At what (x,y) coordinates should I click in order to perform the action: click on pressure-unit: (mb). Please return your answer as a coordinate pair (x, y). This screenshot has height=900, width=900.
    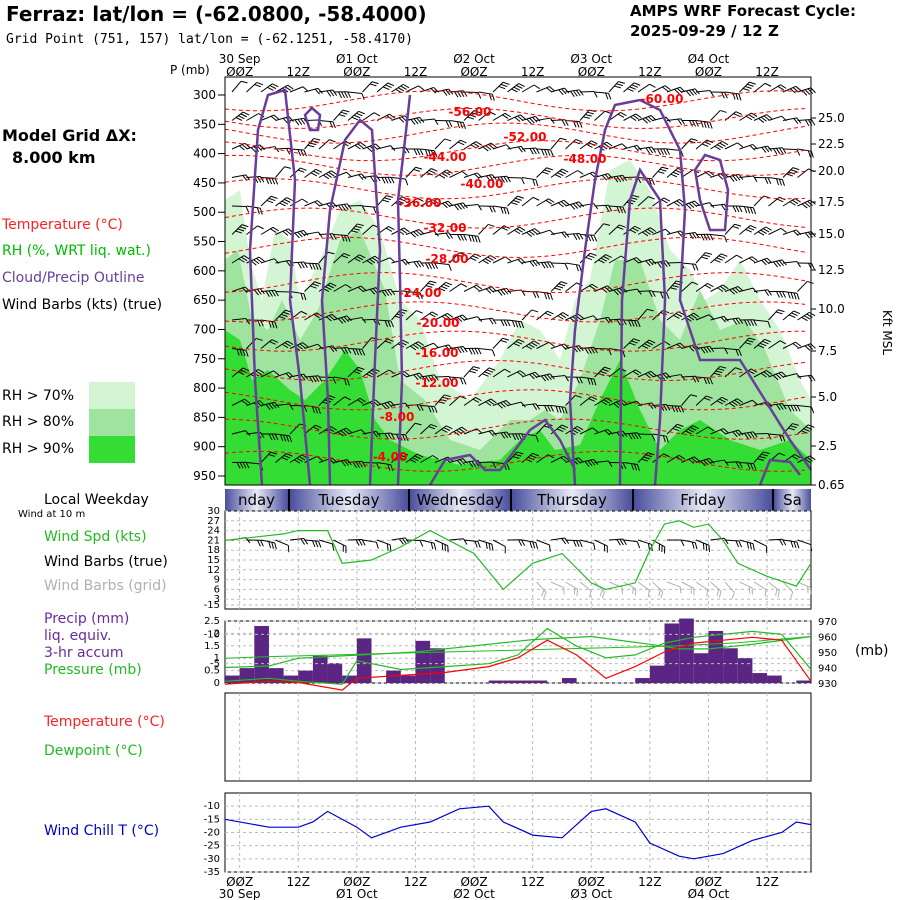
    Looking at the image, I should click on (872, 651).